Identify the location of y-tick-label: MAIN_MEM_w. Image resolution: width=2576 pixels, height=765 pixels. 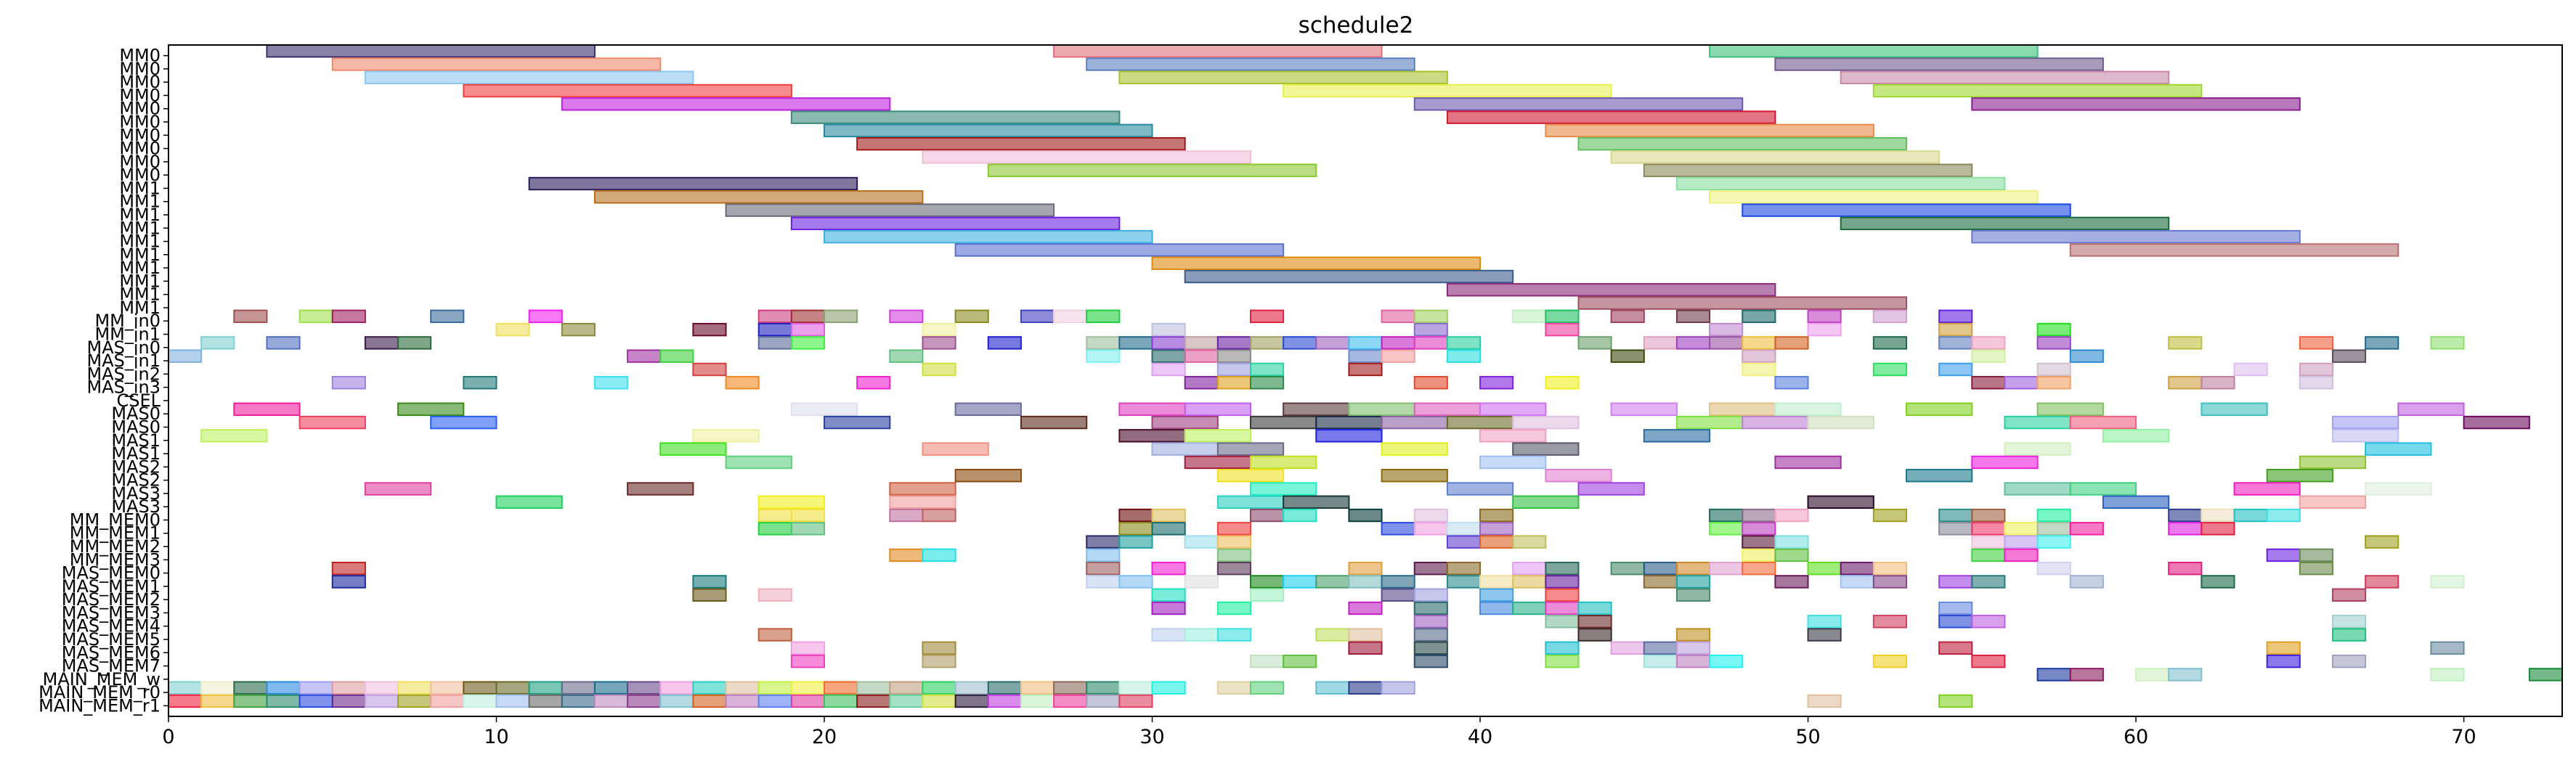
(102, 679).